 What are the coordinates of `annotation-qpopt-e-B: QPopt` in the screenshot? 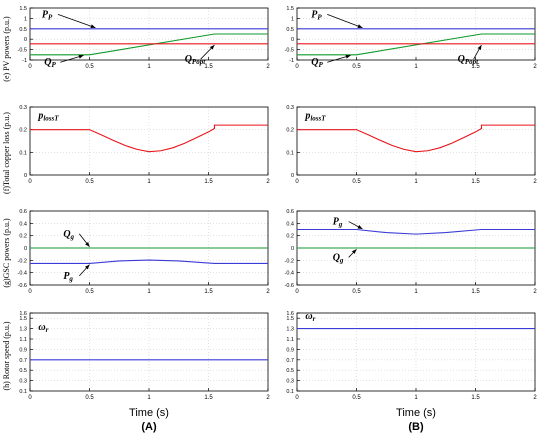 It's located at (469, 60).